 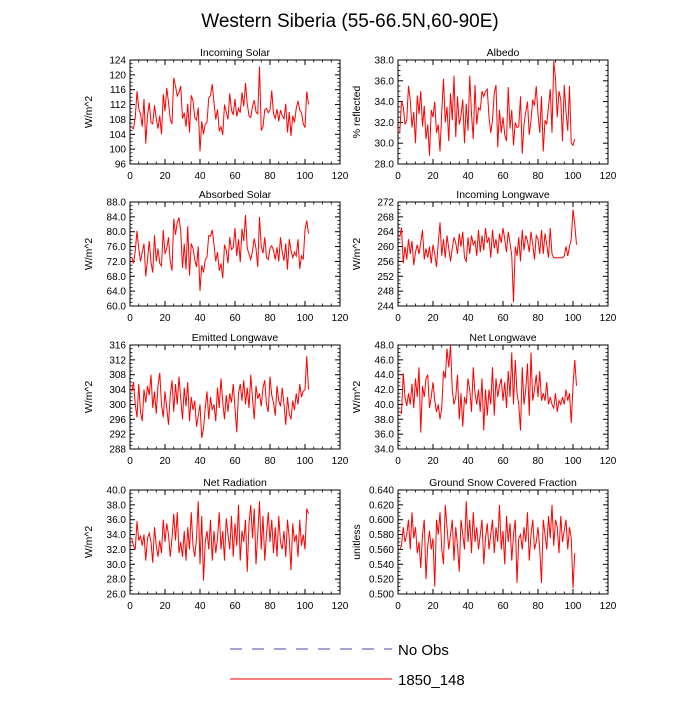 What do you see at coordinates (381, 505) in the screenshot?
I see `y-tick-label: 0.620` at bounding box center [381, 505].